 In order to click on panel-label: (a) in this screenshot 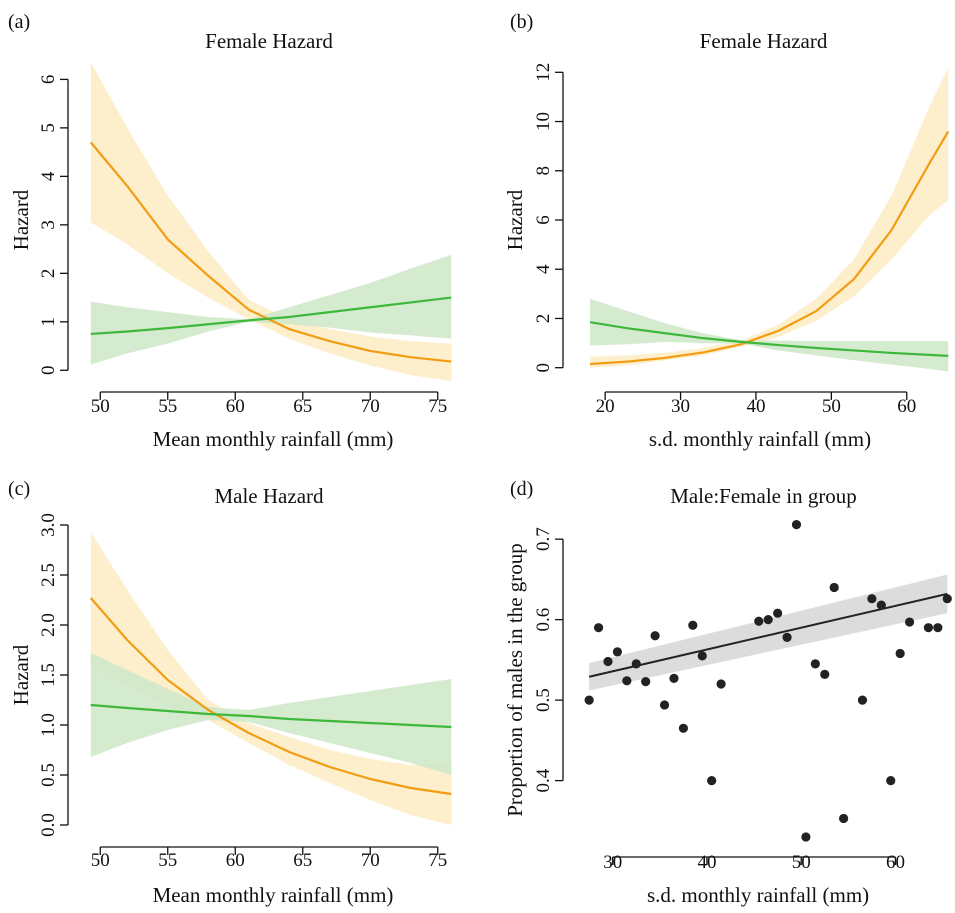, I will do `click(19, 22)`.